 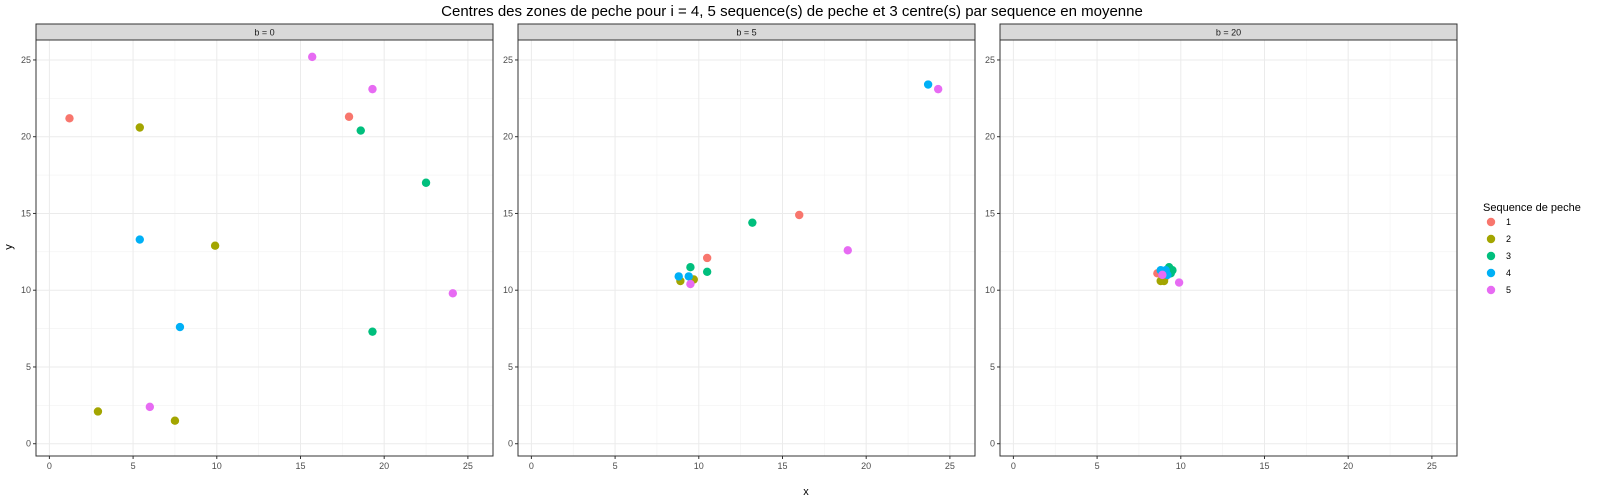 I want to click on legend-label-1: 1, so click(x=1508, y=222).